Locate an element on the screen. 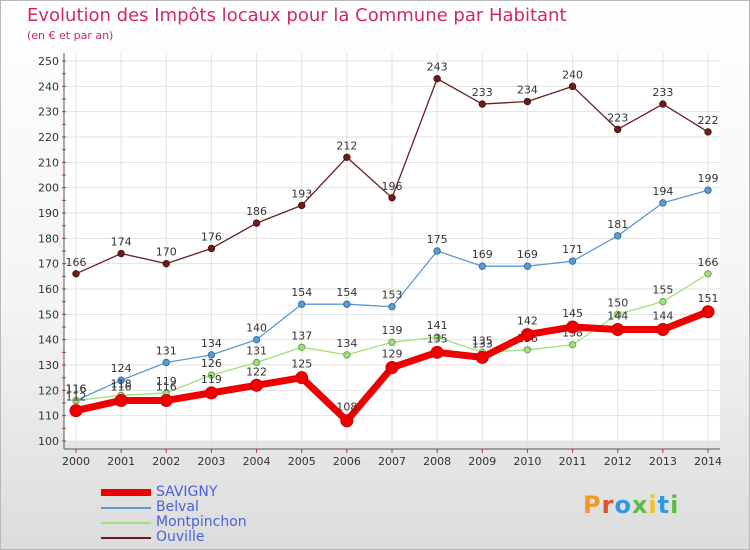 This screenshot has width=750, height=550. y-tick-label: 220 is located at coordinates (48, 137).